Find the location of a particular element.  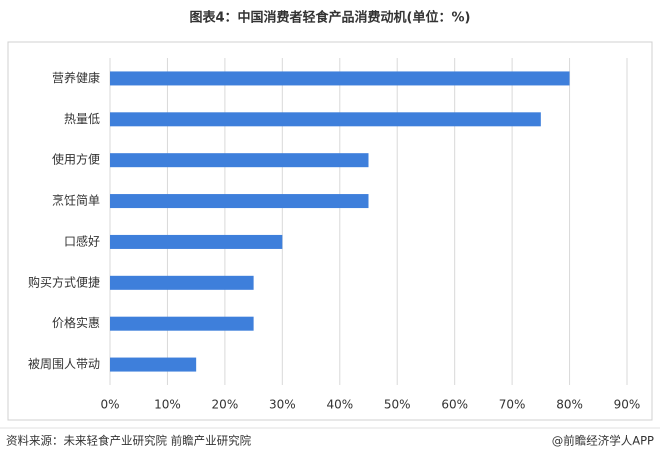

x-tick-label: 40% is located at coordinates (339, 405).